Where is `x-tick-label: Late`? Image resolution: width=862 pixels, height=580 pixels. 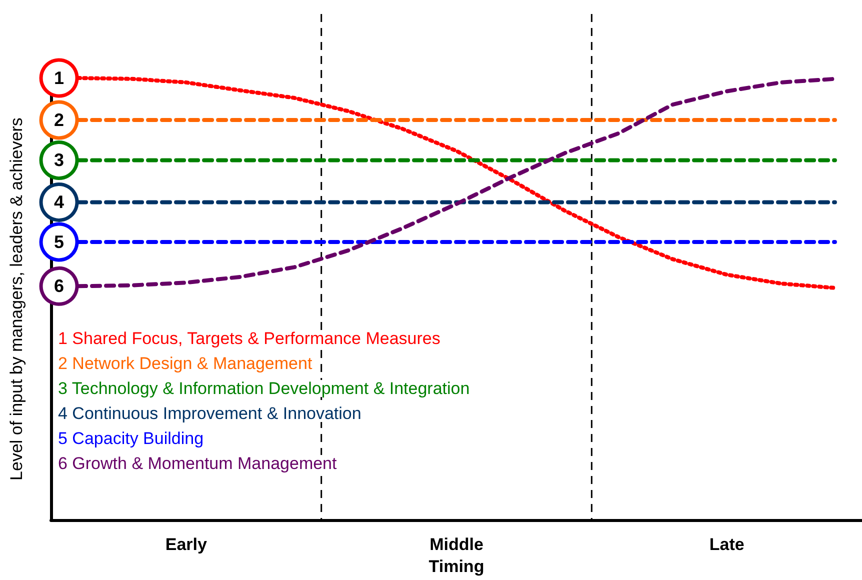 x-tick-label: Late is located at coordinates (726, 544).